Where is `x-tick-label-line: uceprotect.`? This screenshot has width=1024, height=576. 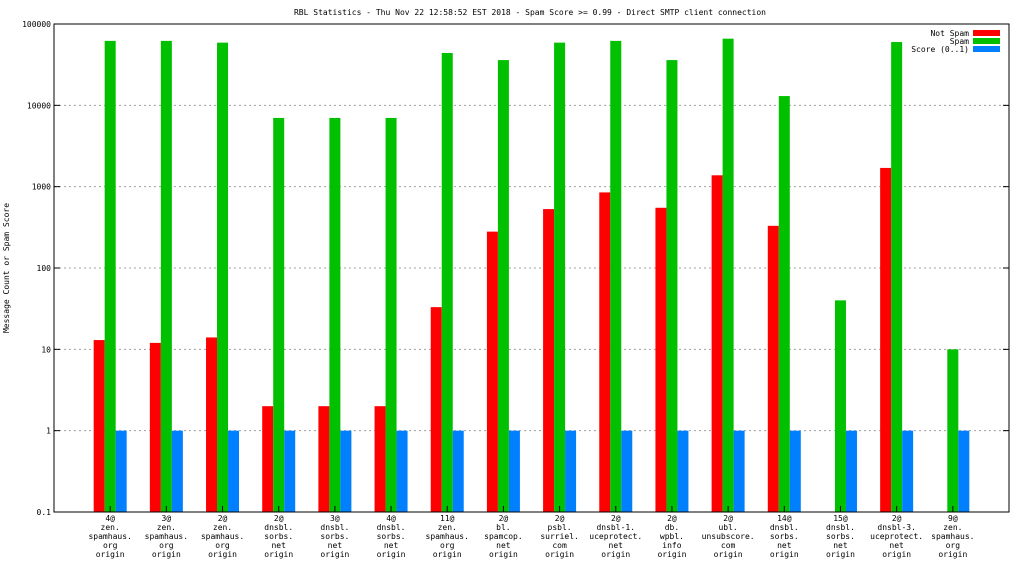
x-tick-label-line: uceprotect. is located at coordinates (896, 536).